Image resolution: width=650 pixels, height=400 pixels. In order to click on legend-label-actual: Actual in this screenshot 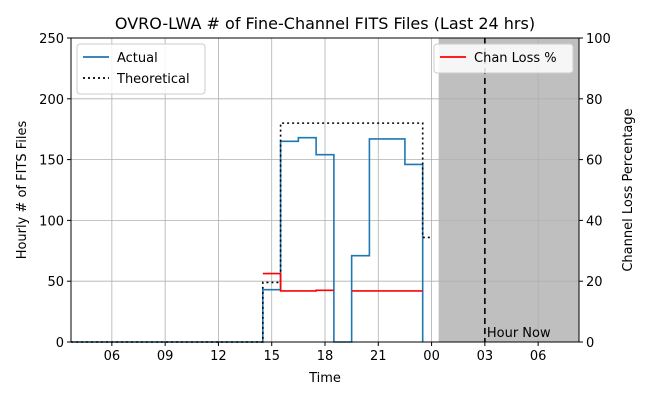, I will do `click(137, 58)`.